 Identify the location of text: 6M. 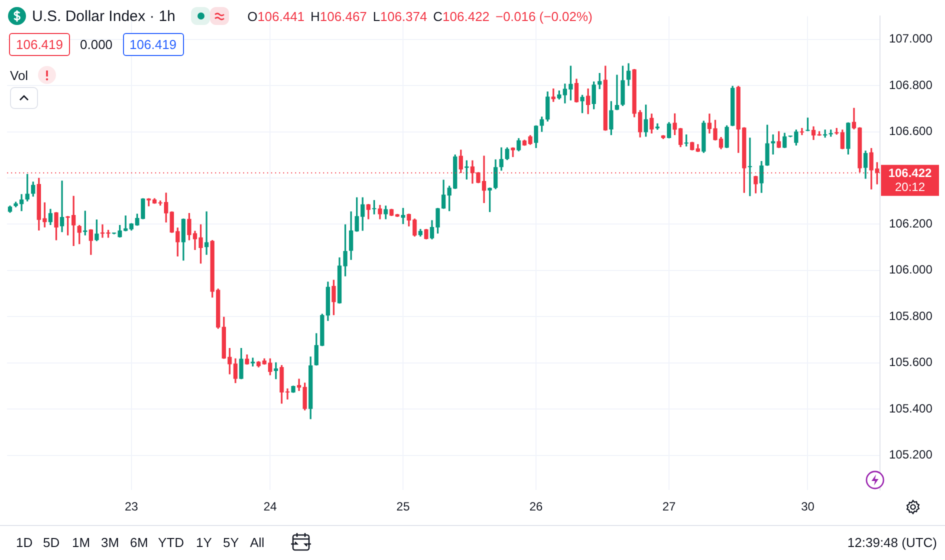
(139, 542).